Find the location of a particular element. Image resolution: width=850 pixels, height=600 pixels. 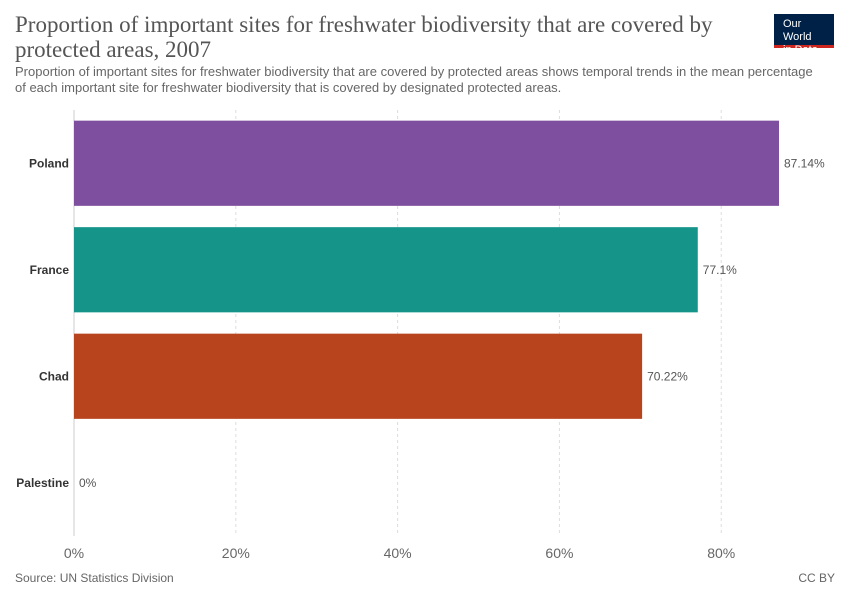

category-label: Poland is located at coordinates (49, 163).